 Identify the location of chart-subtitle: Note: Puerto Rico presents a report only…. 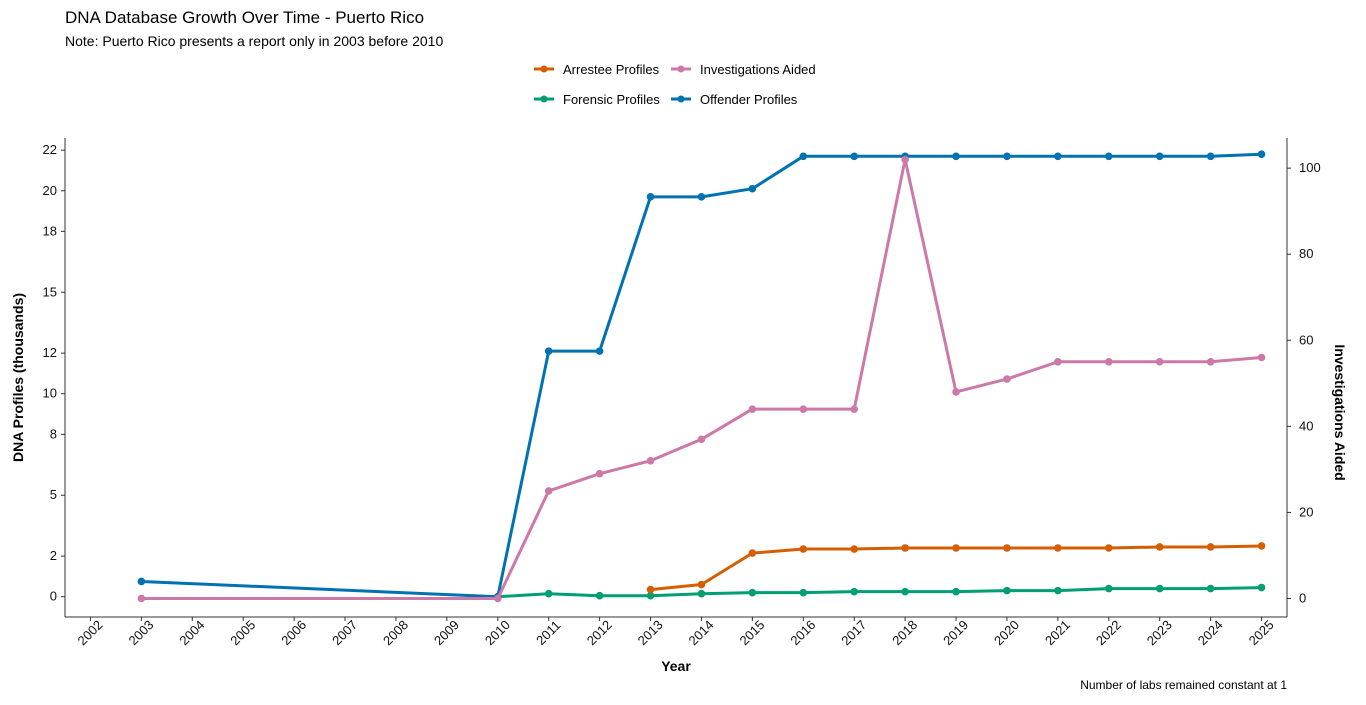
(254, 41).